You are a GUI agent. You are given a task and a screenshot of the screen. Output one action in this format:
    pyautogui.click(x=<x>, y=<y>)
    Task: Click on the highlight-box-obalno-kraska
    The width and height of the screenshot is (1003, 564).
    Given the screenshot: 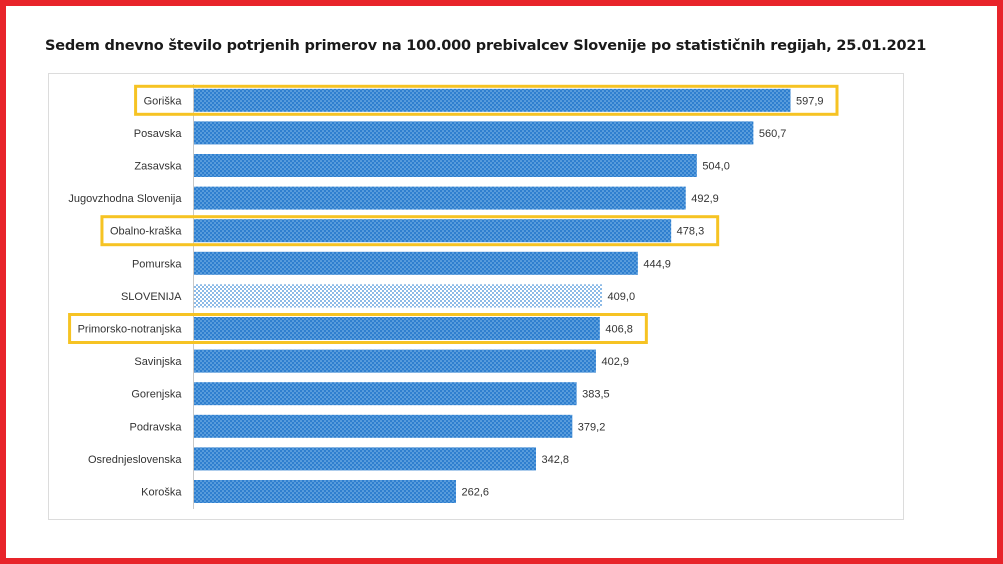 What is the action you would take?
    pyautogui.click(x=410, y=231)
    